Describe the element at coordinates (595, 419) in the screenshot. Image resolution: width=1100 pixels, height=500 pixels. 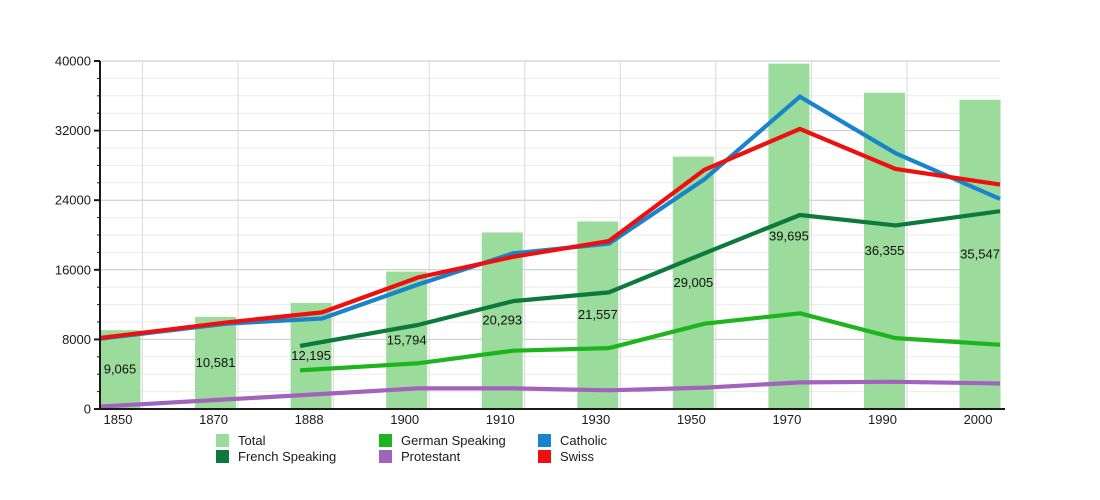
I see `x-tick-label-1930: 1930` at that location.